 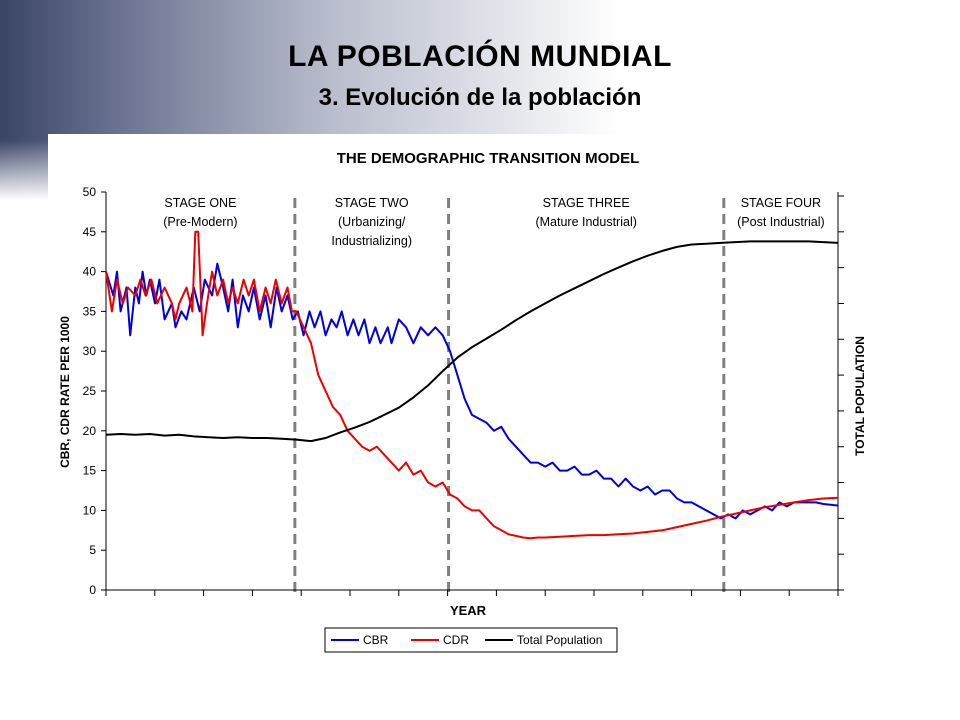 I want to click on stage-name-label: STAGE FOUR, so click(x=781, y=203).